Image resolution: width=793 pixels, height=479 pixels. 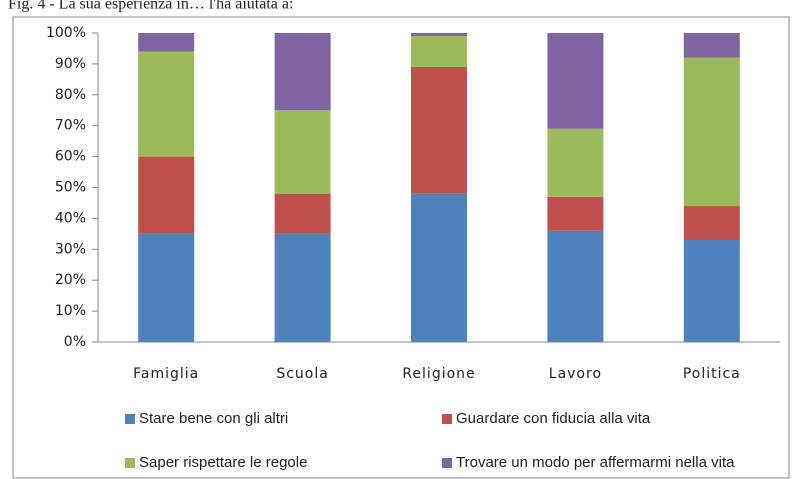 I want to click on x-tick-label: Scuola, so click(x=302, y=374).